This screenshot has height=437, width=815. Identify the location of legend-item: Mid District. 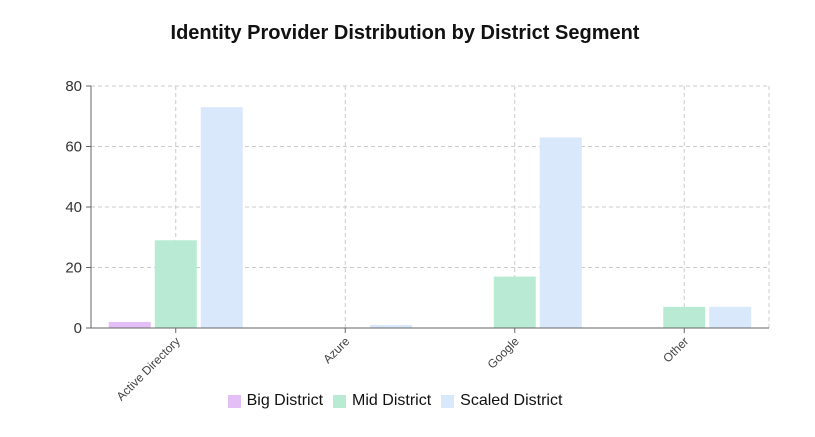
(382, 401).